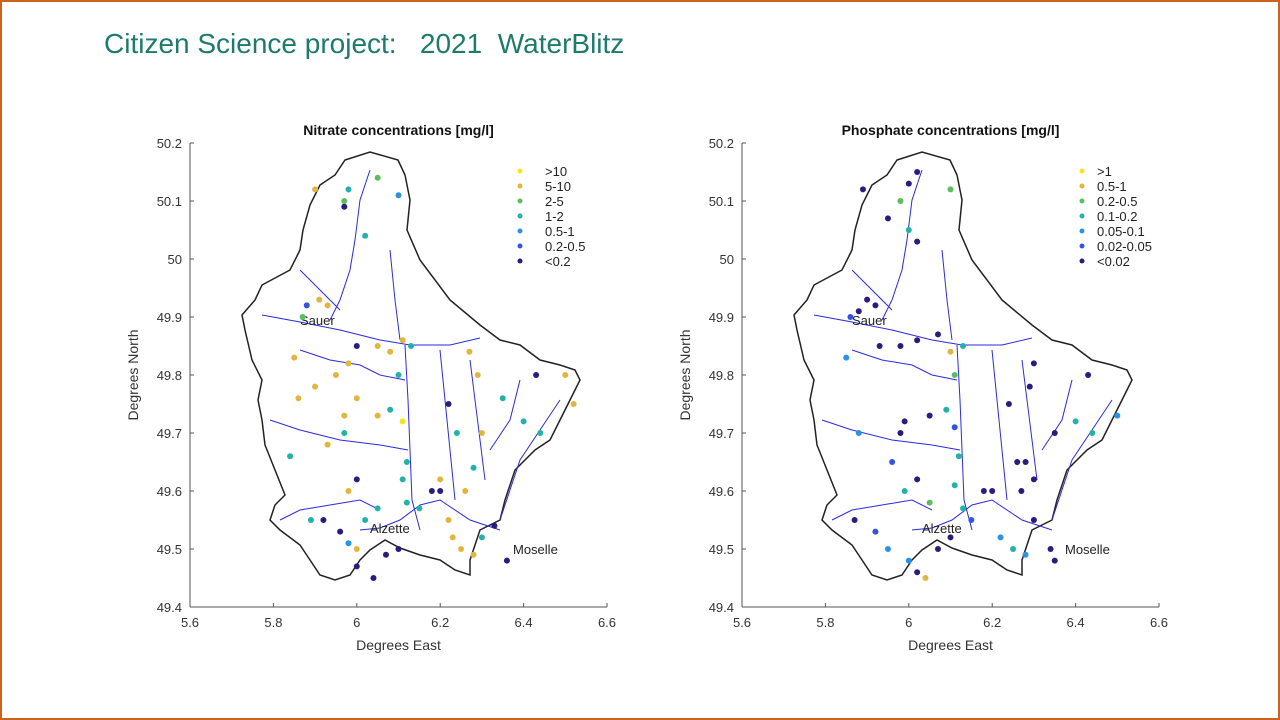 This screenshot has height=720, width=1280. Describe the element at coordinates (1159, 622) in the screenshot. I see `x-tick-label: 6.6` at that location.